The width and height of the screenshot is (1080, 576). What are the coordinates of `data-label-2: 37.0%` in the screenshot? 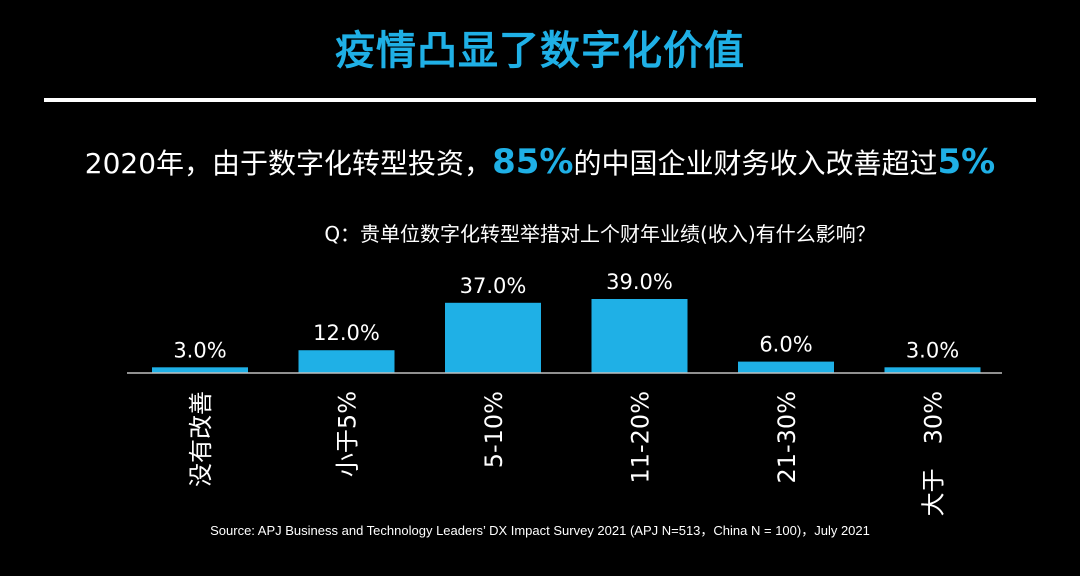 It's located at (493, 286).